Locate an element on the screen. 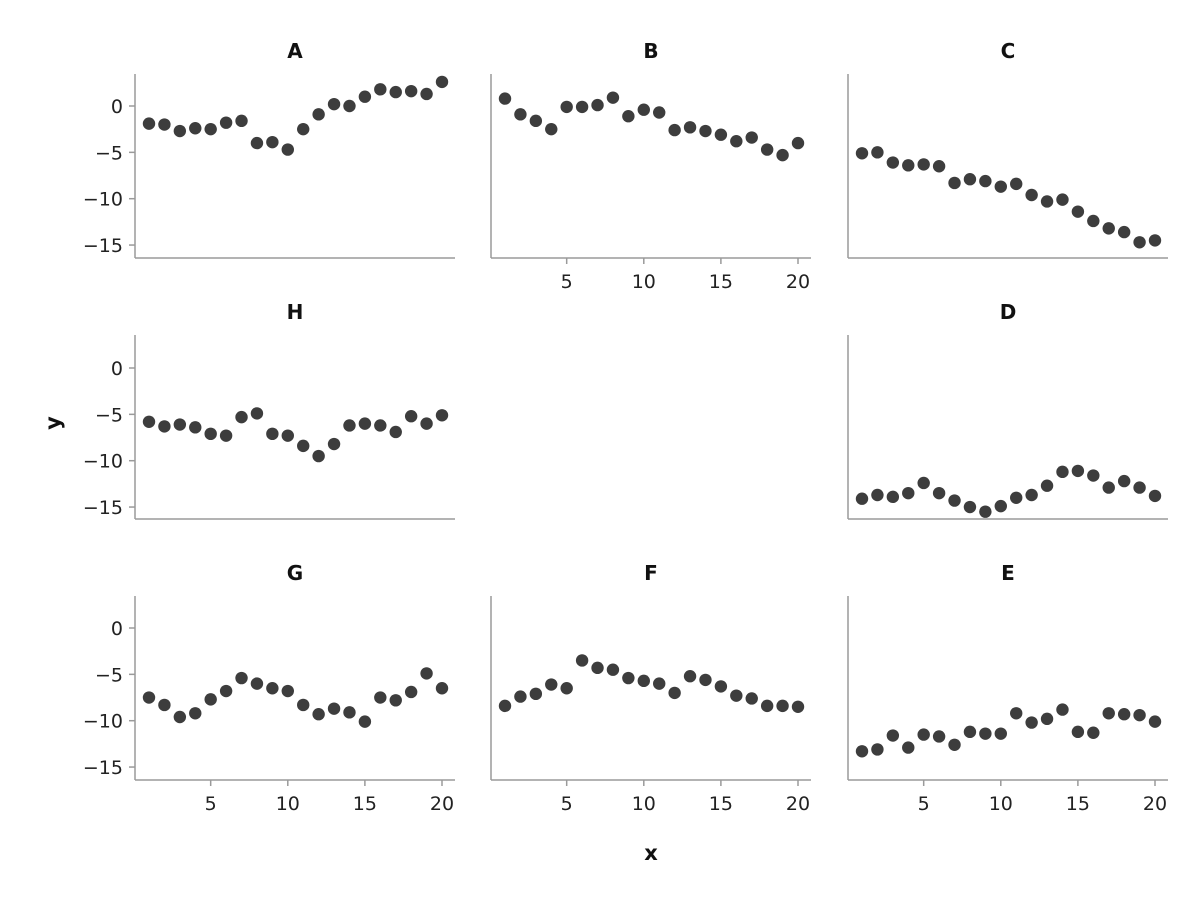 The width and height of the screenshot is (1200, 900). panel-title-d: D is located at coordinates (1008, 312).